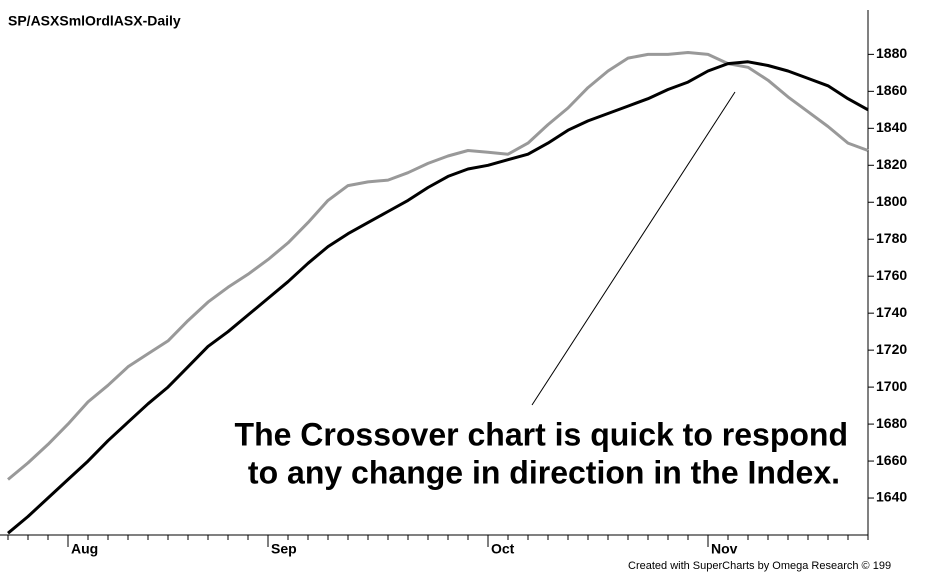  Describe the element at coordinates (94, 21) in the screenshot. I see `chart-title: SP/ASXSmlOrdlASX-Daily` at that location.